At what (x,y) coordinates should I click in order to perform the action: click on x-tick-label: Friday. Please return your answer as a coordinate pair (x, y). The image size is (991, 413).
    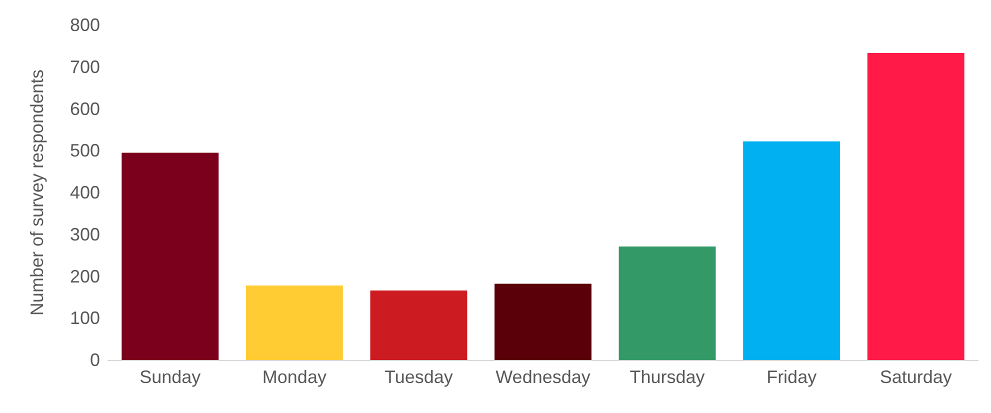
    Looking at the image, I should click on (791, 377).